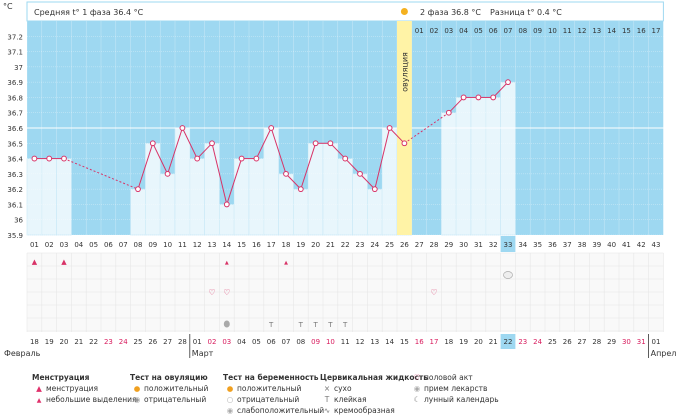 The width and height of the screenshot is (677, 416). Describe the element at coordinates (526, 12) in the screenshot. I see `temp-difference: Разница t° 0.4 °C` at that location.